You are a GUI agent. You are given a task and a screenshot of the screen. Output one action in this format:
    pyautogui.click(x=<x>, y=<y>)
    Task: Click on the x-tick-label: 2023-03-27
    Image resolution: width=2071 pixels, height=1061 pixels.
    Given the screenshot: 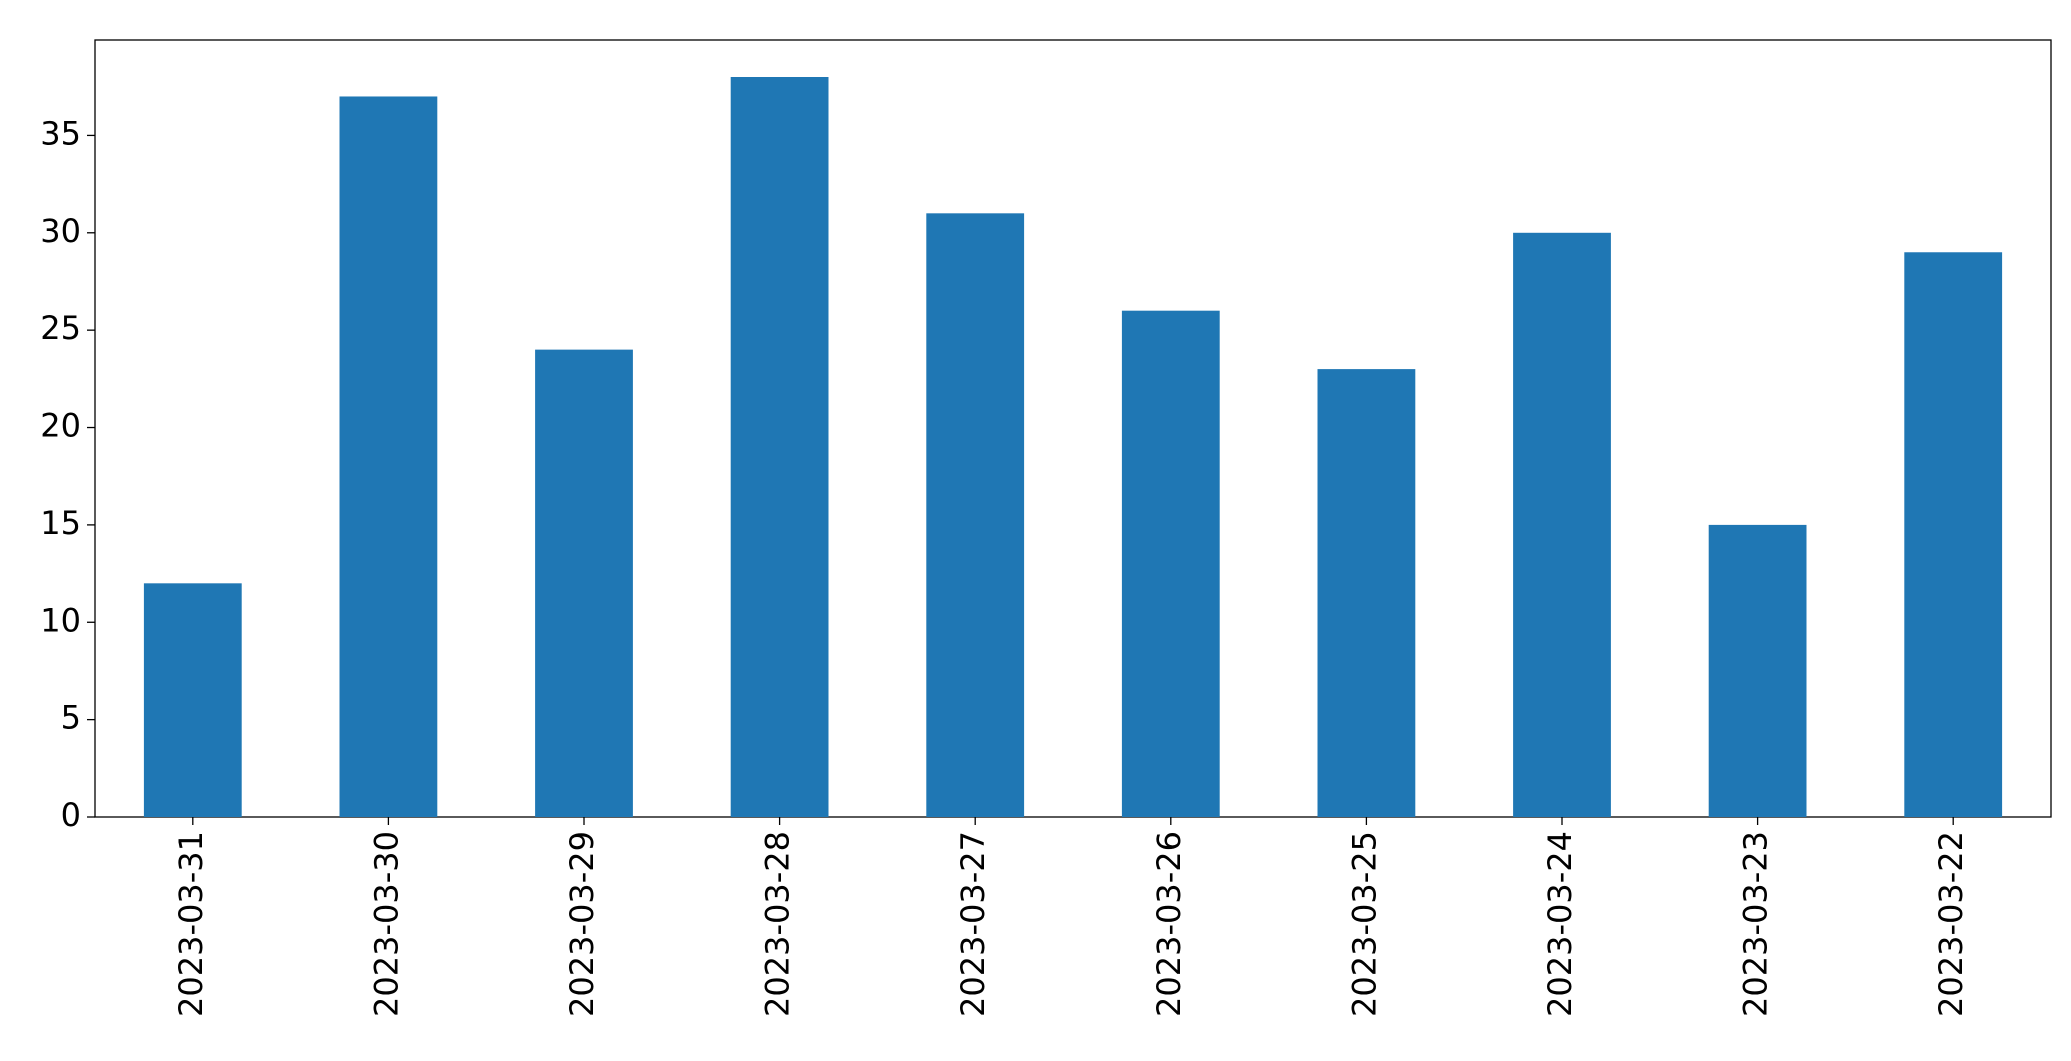 What is the action you would take?
    pyautogui.click(x=973, y=924)
    